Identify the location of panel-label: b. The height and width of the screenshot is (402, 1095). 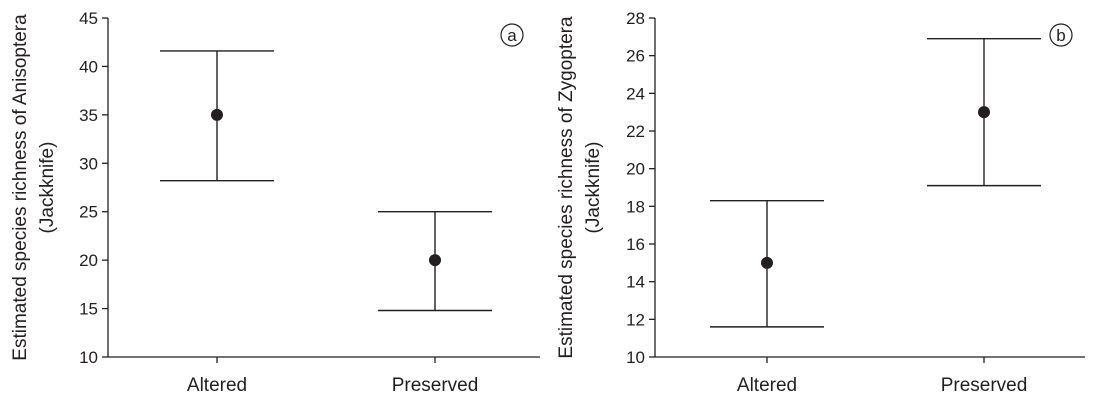
(1060, 35).